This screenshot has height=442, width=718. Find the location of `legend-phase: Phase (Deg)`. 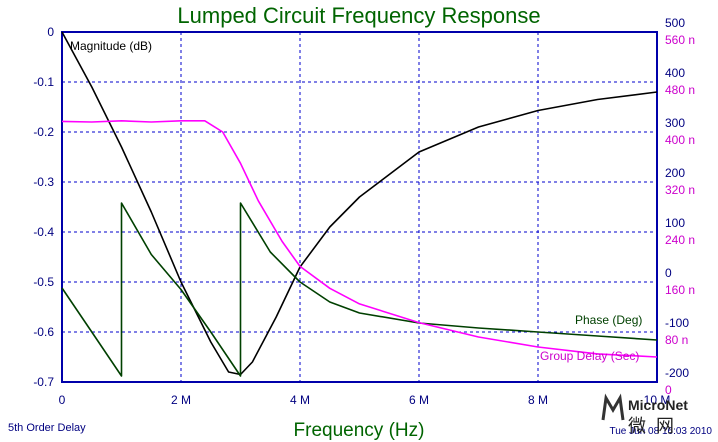

legend-phase: Phase (Deg) is located at coordinates (608, 320).